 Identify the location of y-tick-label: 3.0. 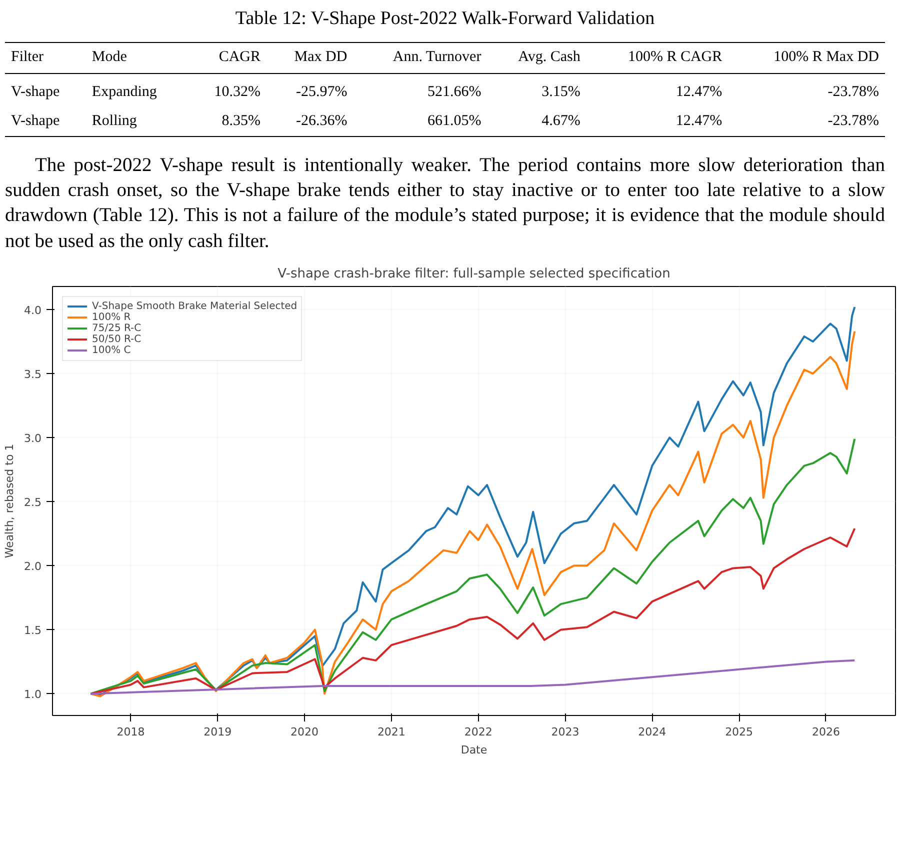
(33, 439).